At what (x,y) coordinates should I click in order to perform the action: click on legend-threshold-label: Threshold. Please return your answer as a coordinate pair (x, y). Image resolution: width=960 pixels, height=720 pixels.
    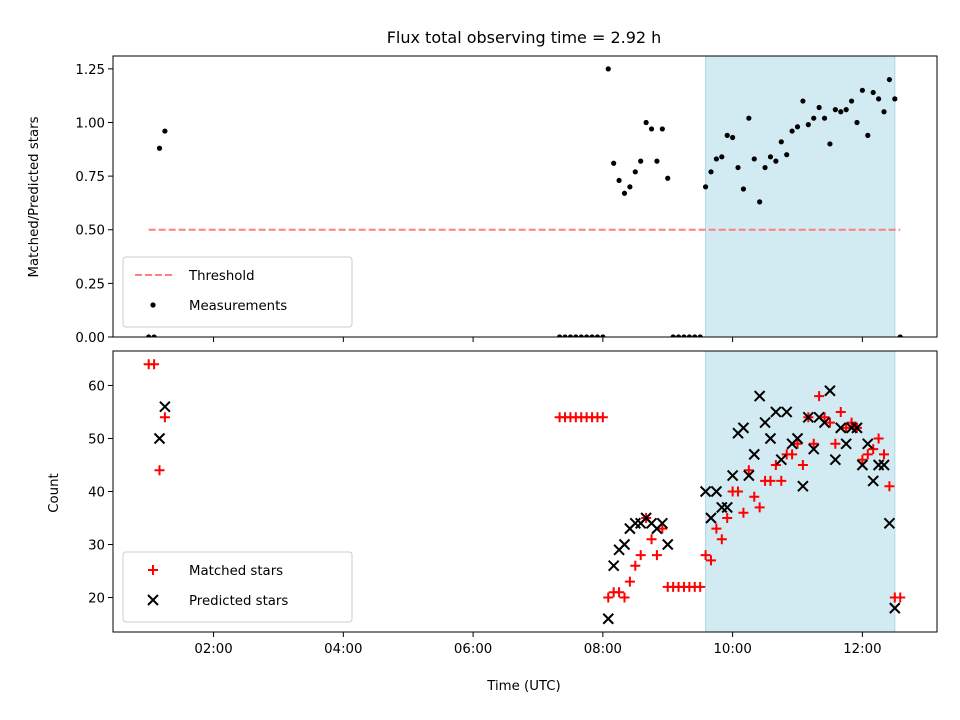
    Looking at the image, I should click on (221, 276).